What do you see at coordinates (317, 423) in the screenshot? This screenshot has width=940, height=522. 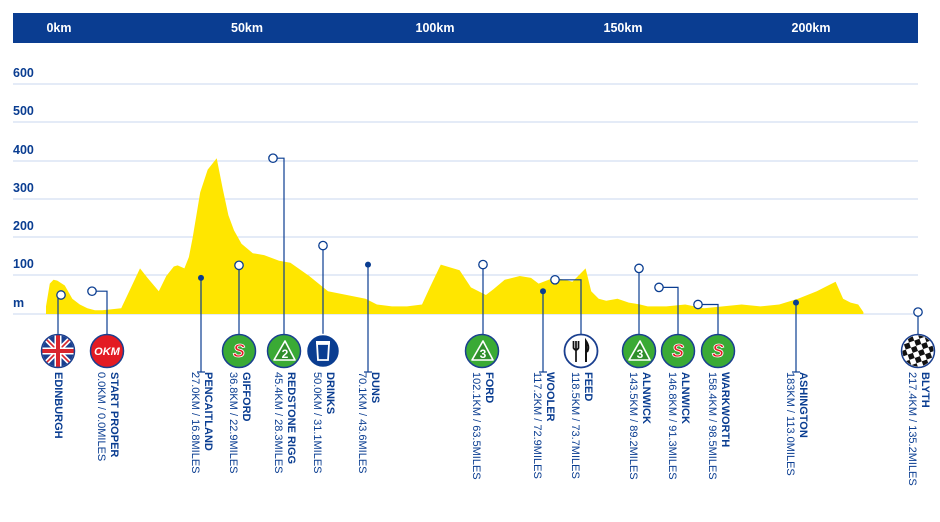 I see `stop-distance: 50.0KM / 31.1MILES` at bounding box center [317, 423].